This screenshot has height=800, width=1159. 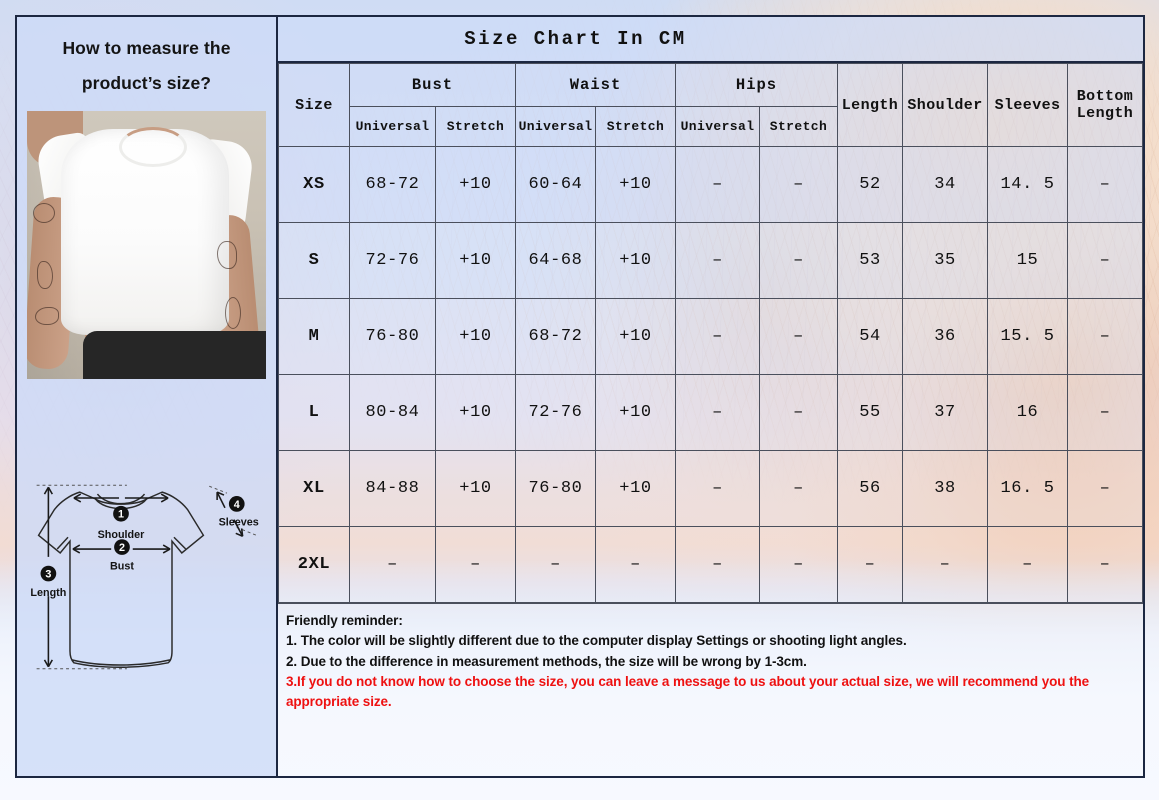 What do you see at coordinates (392, 260) in the screenshot?
I see `cell-bust-universal: 72-76` at bounding box center [392, 260].